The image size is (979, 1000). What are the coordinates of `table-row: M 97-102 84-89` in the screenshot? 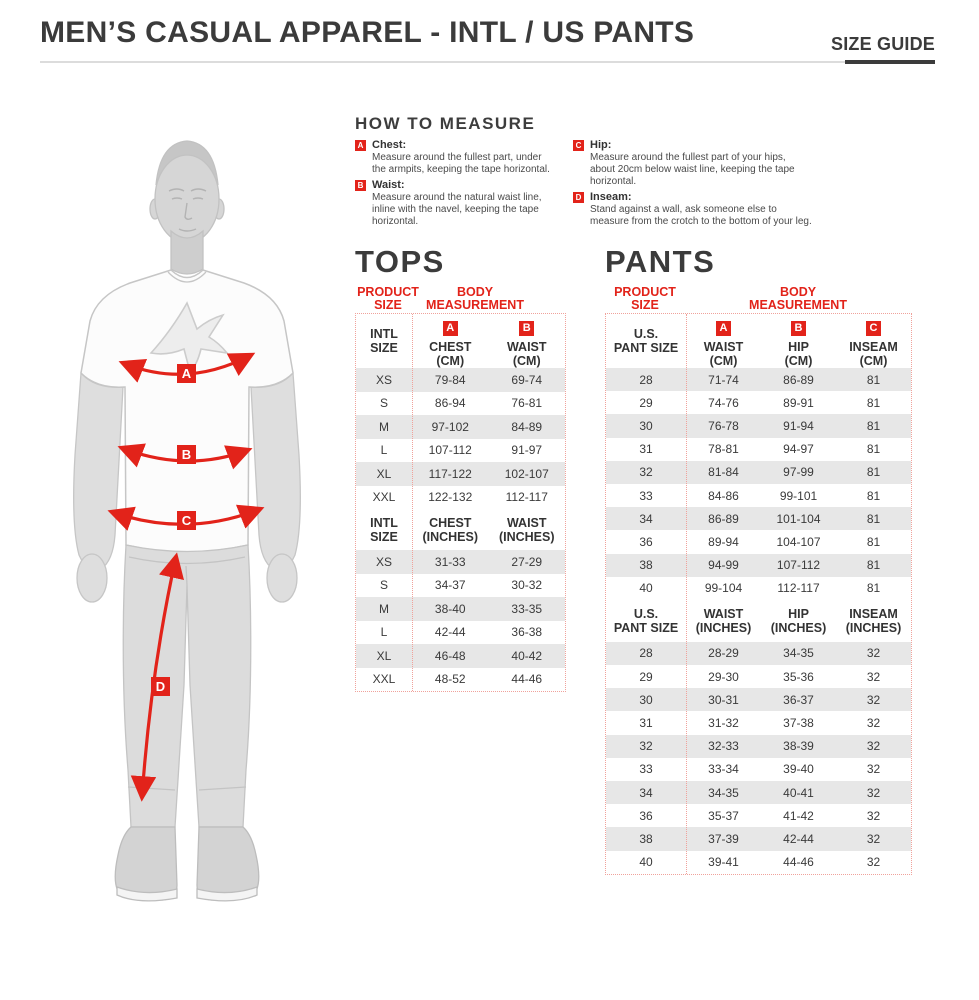 It's located at (460, 427).